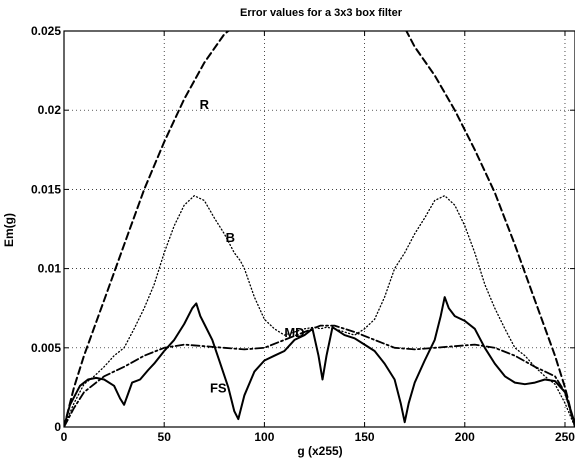  Describe the element at coordinates (57, 427) in the screenshot. I see `y-tick-label: 0` at that location.